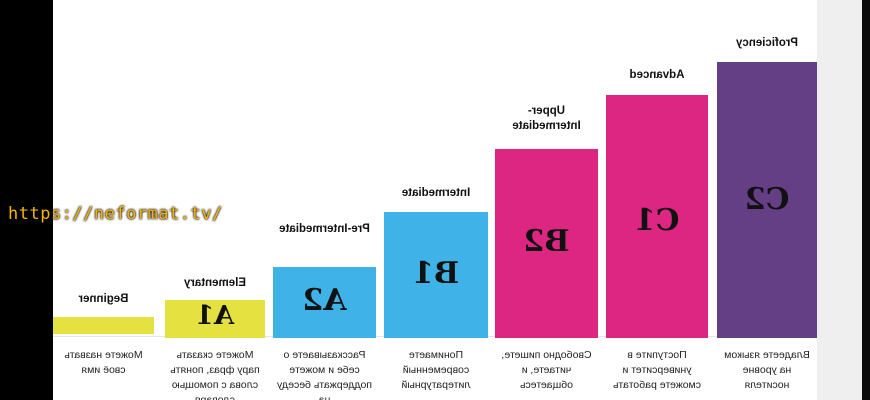 This screenshot has height=400, width=870. I want to click on bar-b1: B1, so click(436, 275).